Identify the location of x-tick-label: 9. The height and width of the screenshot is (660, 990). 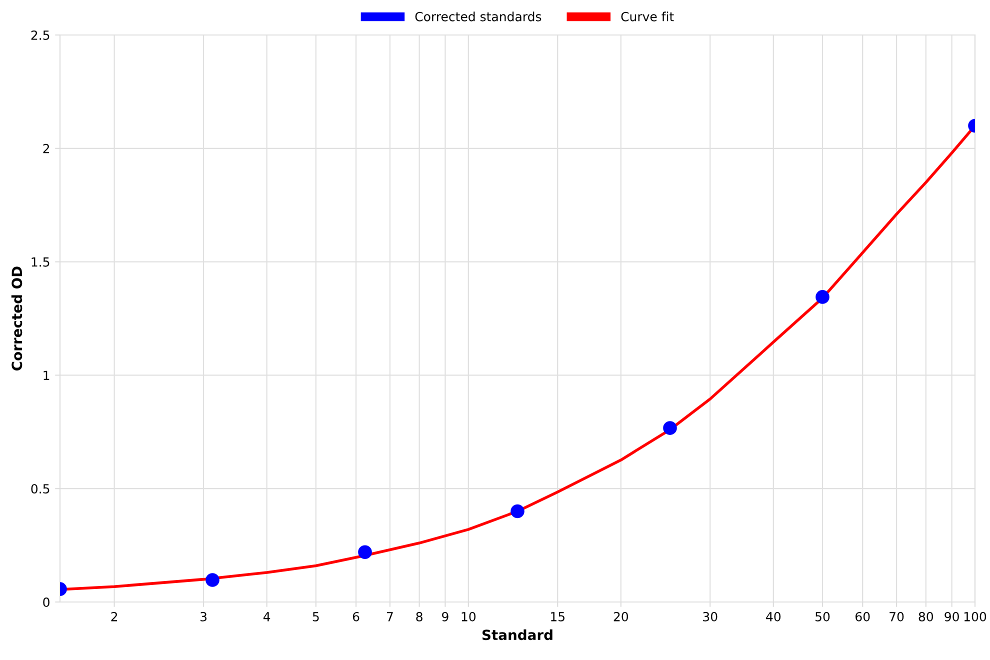
(445, 617).